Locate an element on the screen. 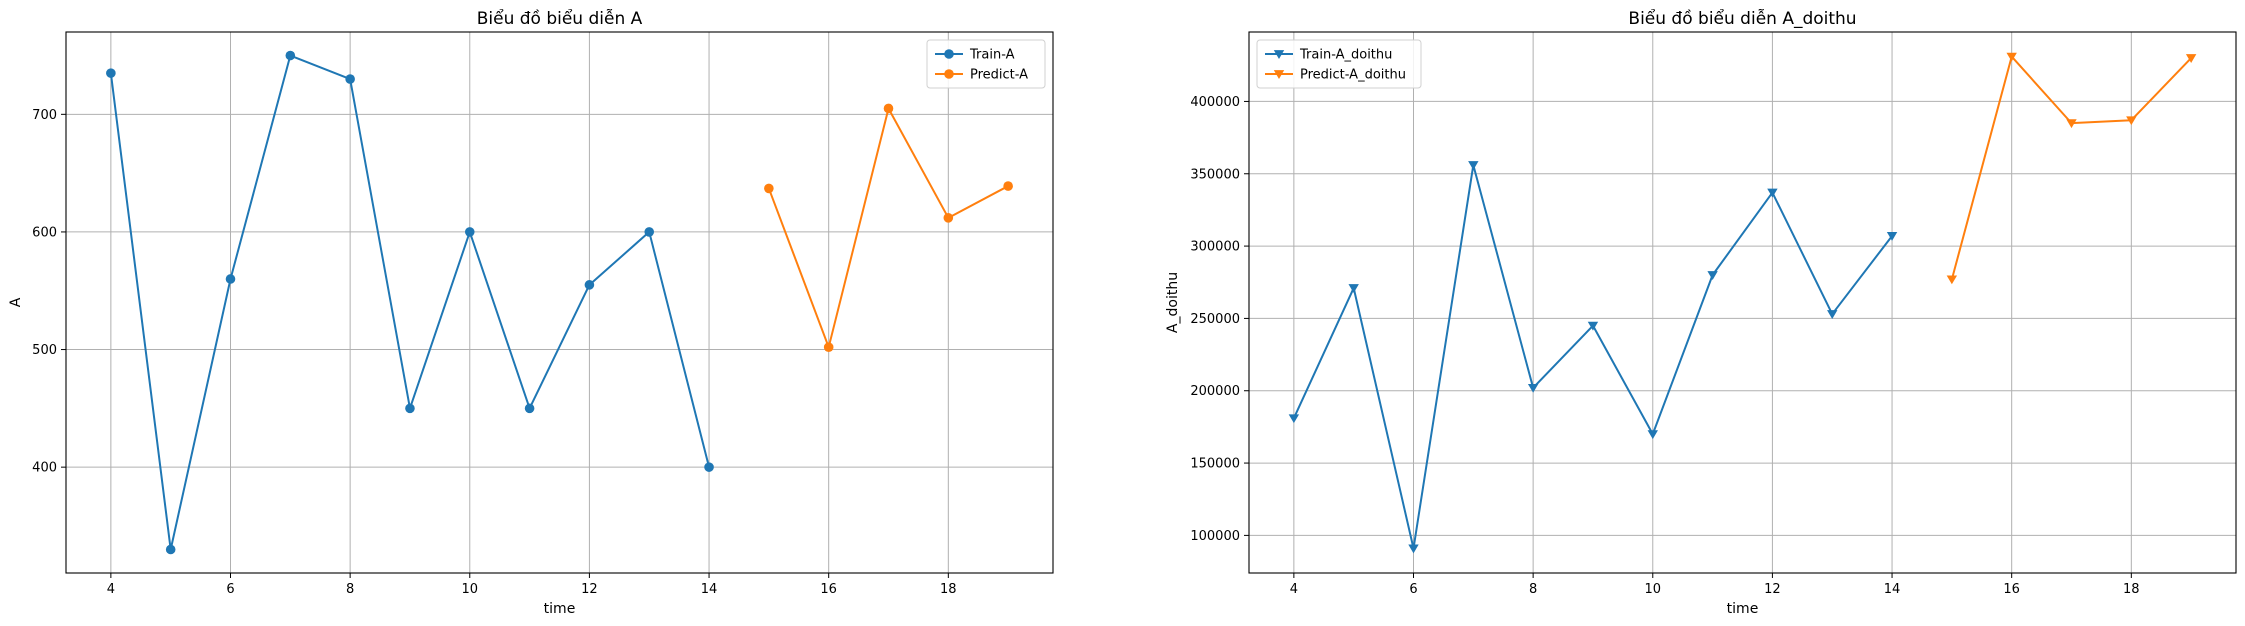  chart-title: Biểu đồ biểu diễn A is located at coordinates (560, 18).